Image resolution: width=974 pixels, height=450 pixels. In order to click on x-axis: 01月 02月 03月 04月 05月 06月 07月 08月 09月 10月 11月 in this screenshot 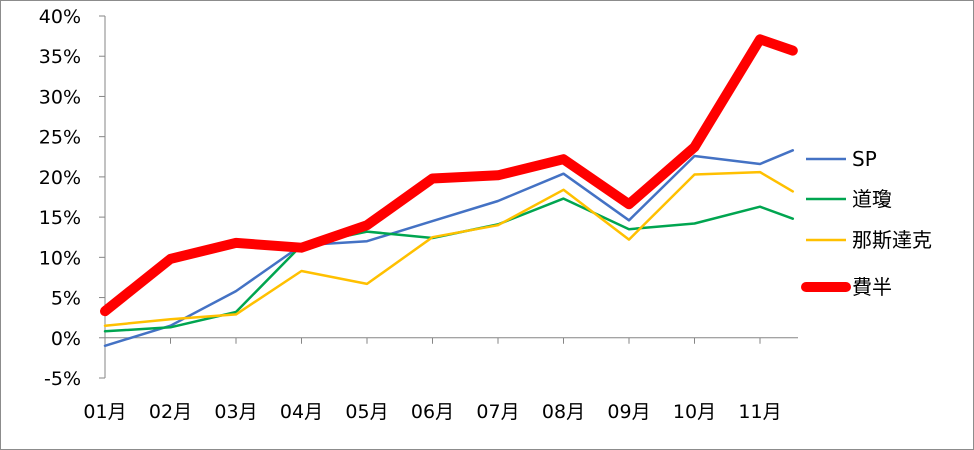, I will do `click(440, 380)`.